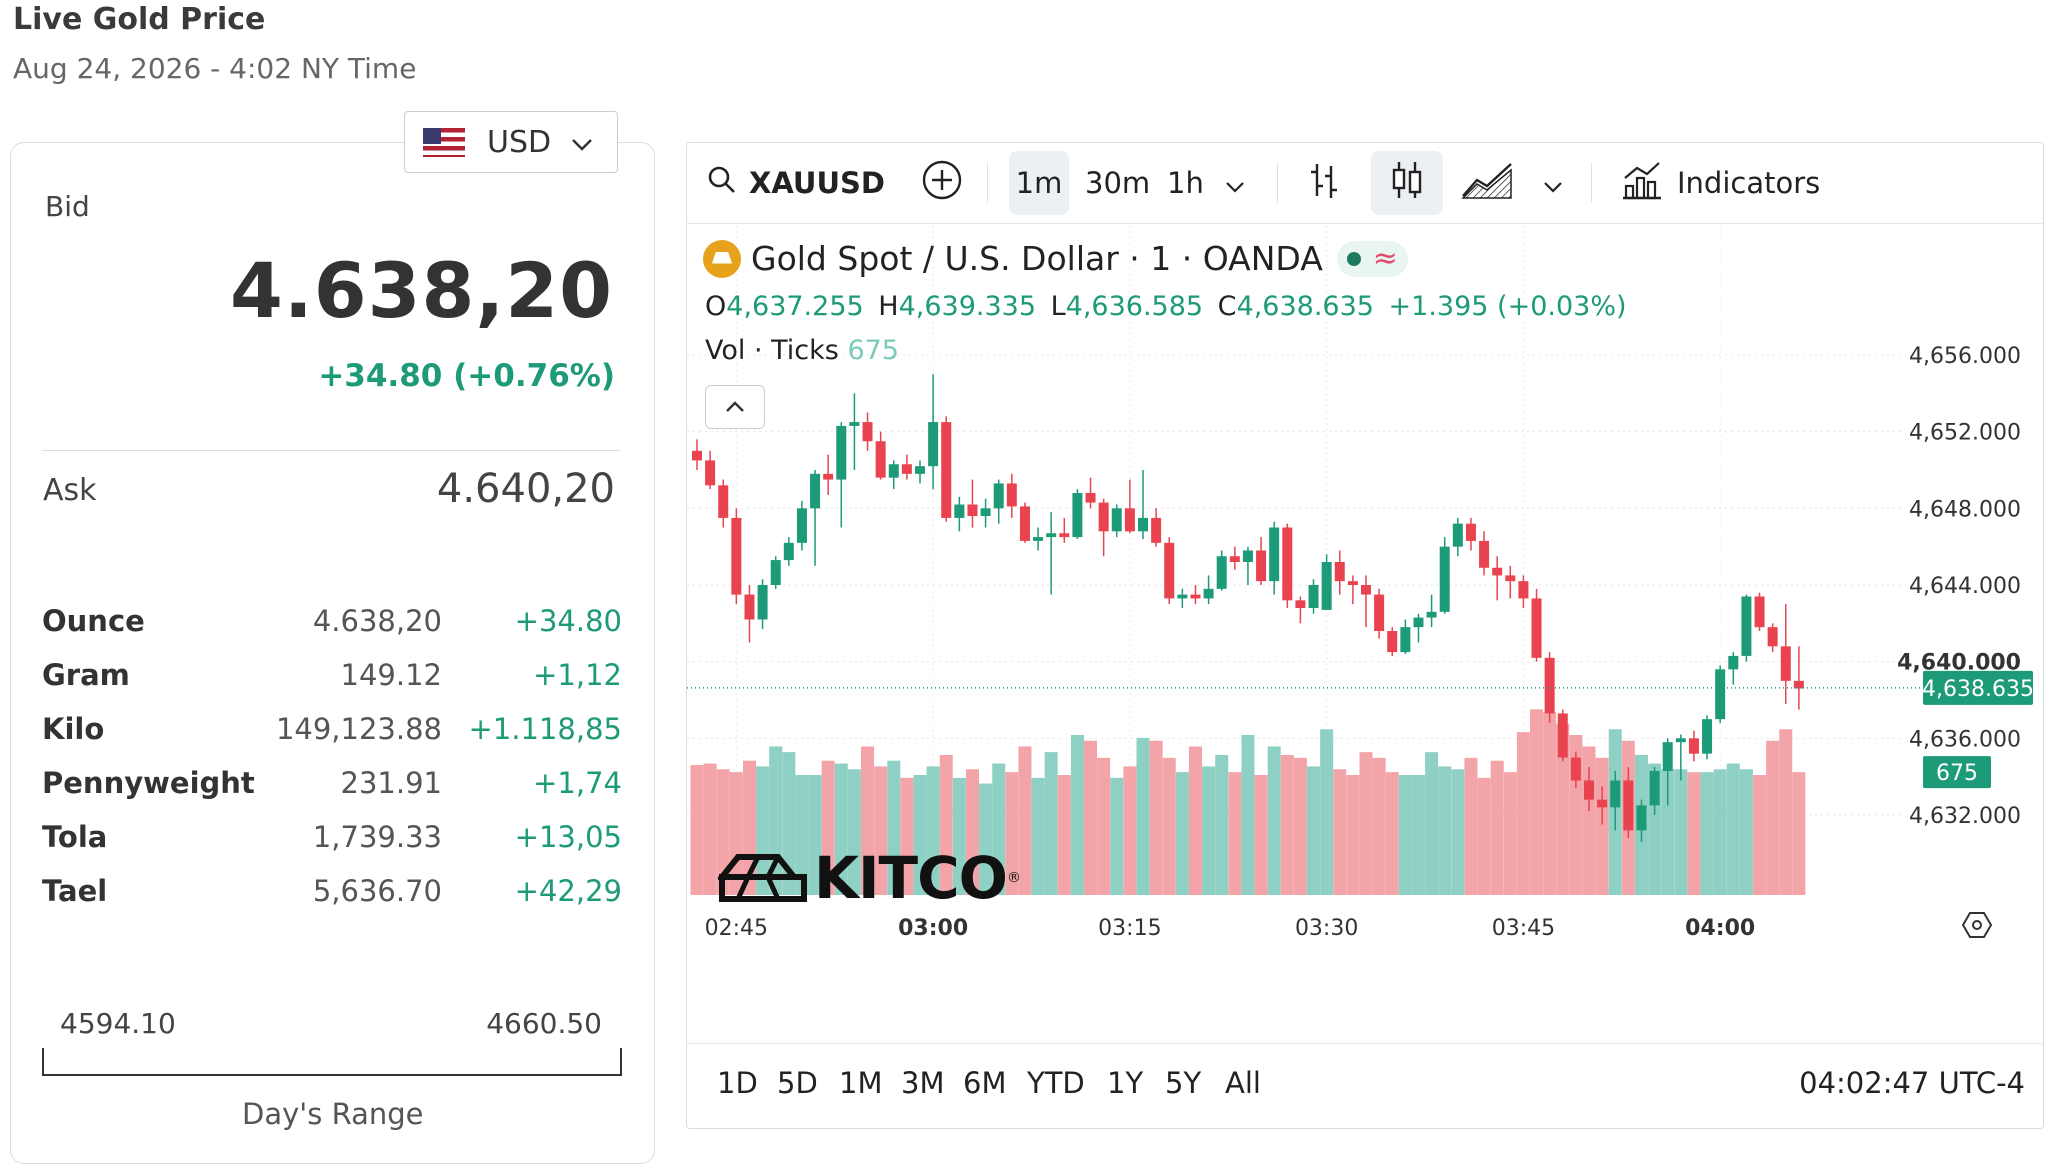 This screenshot has height=1164, width=2048. Describe the element at coordinates (1407, 183) in the screenshot. I see `candle-chart-type-button` at that location.